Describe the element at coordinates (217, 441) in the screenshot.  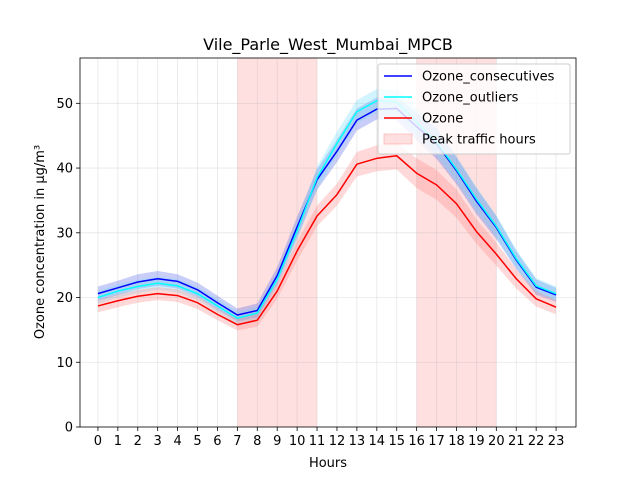
I see `x-tick-label-6: 6` at that location.